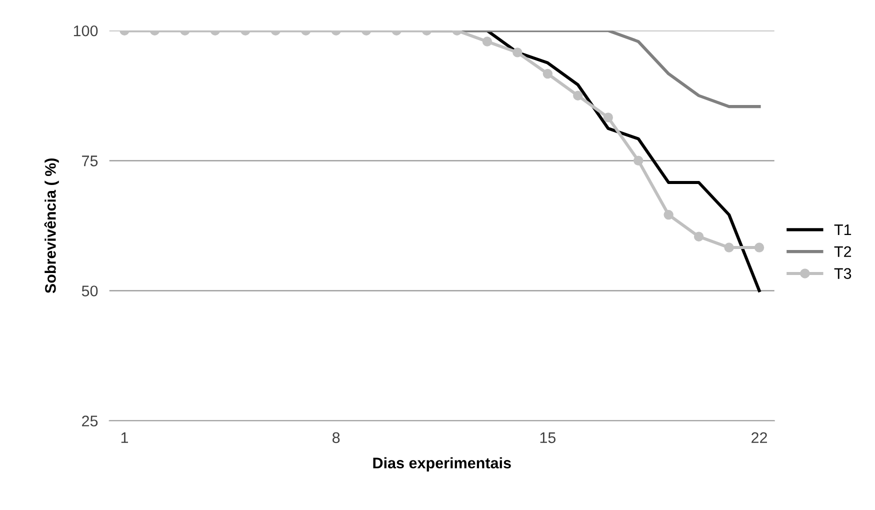 The width and height of the screenshot is (875, 510). I want to click on legend-label: T1, so click(843, 230).